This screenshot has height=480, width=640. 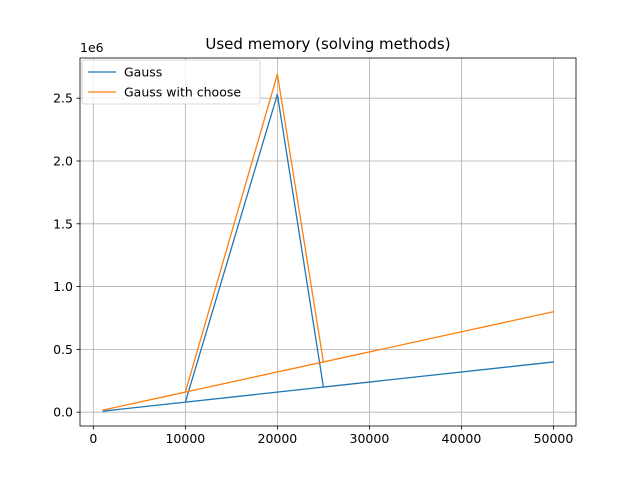 What do you see at coordinates (93, 438) in the screenshot?
I see `x-tick-label: 0` at bounding box center [93, 438].